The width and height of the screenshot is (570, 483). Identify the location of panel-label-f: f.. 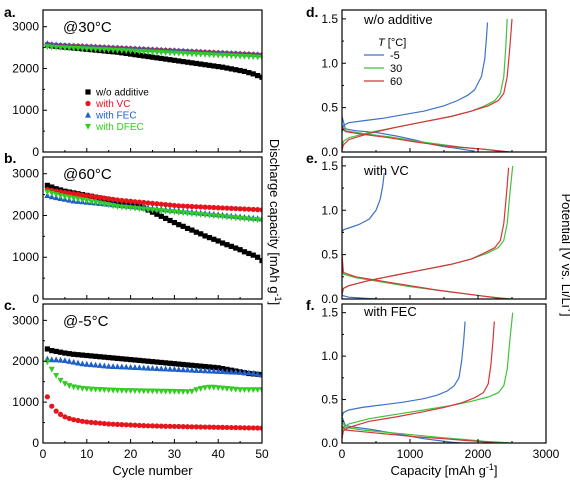
(310, 305).